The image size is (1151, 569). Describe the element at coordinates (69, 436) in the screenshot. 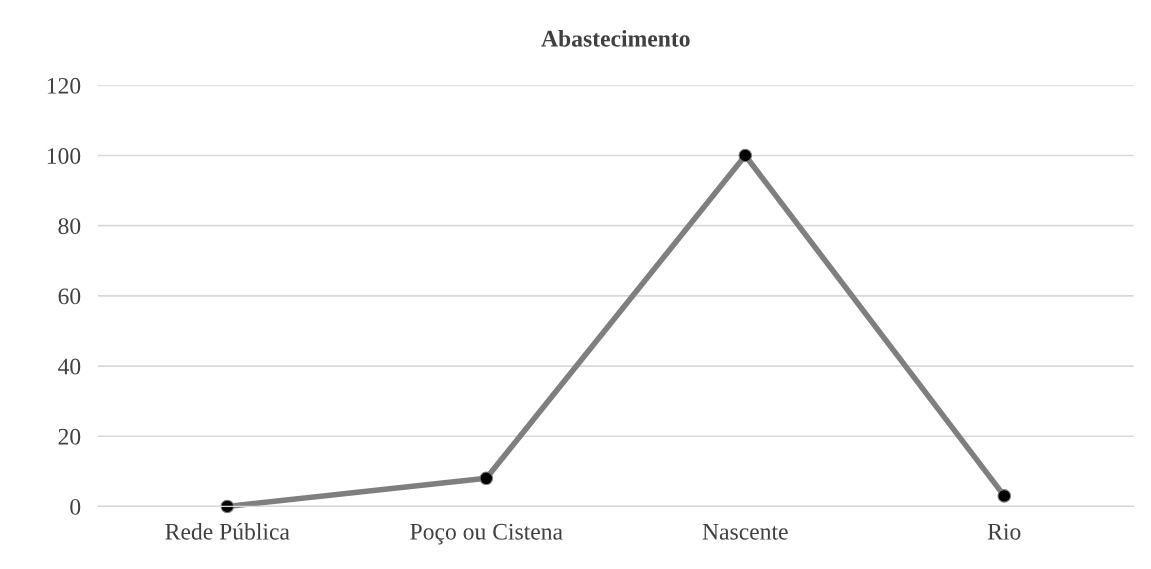

I see `y-tick-label: 20` at that location.